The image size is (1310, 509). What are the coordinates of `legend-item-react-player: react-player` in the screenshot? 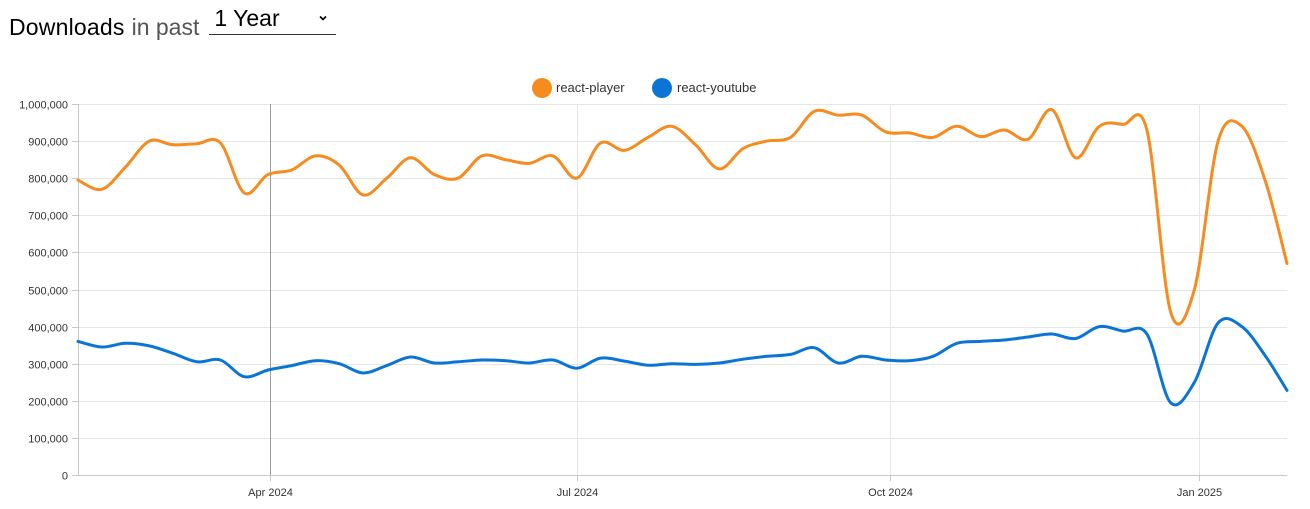 It's located at (578, 88).